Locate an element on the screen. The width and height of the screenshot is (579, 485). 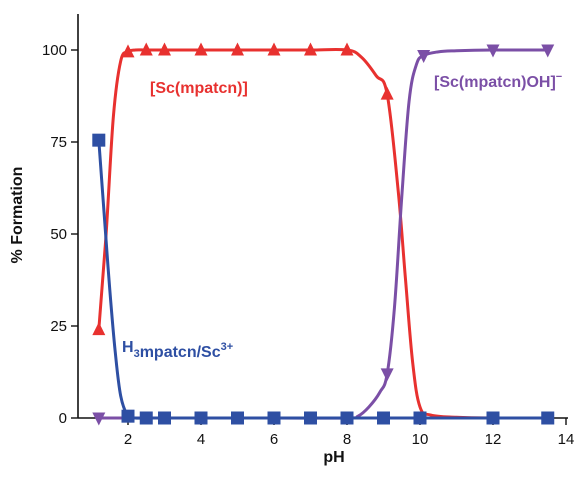
series-label-h3mpatcn-sc: H3mpatcn/Sc3+ is located at coordinates (177, 350).